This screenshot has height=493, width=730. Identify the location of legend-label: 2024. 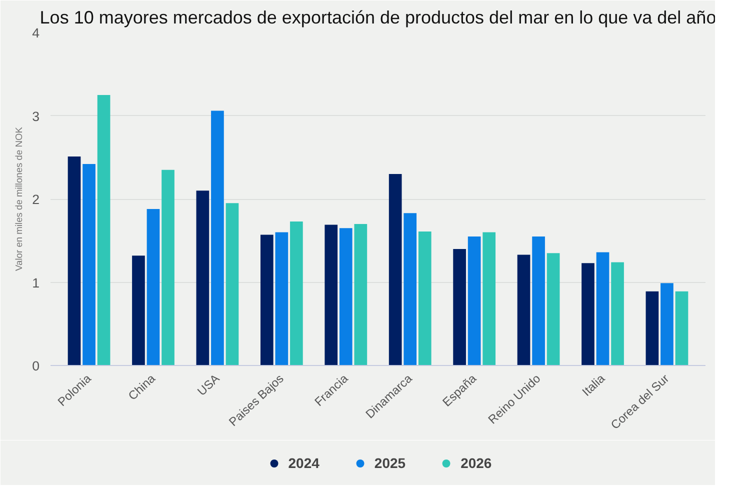
(304, 462).